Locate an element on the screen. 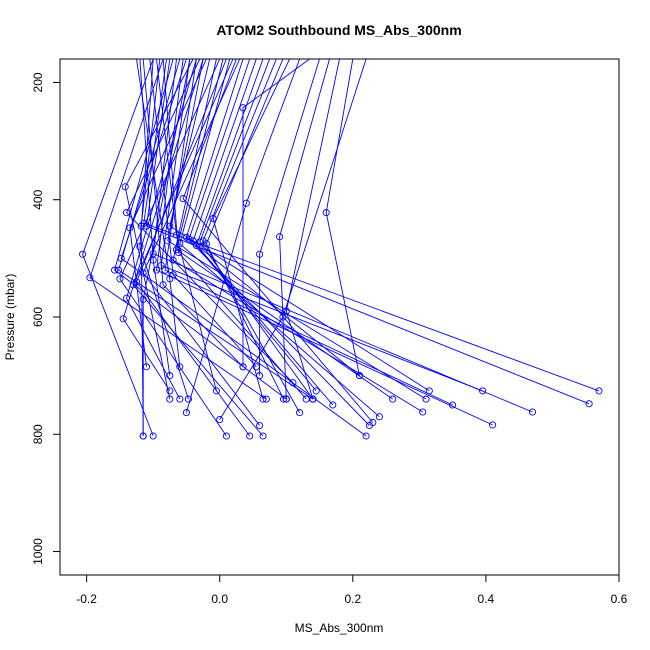 The height and width of the screenshot is (650, 650). y-axis: 200 400 600 800 1000 is located at coordinates (46, 318).